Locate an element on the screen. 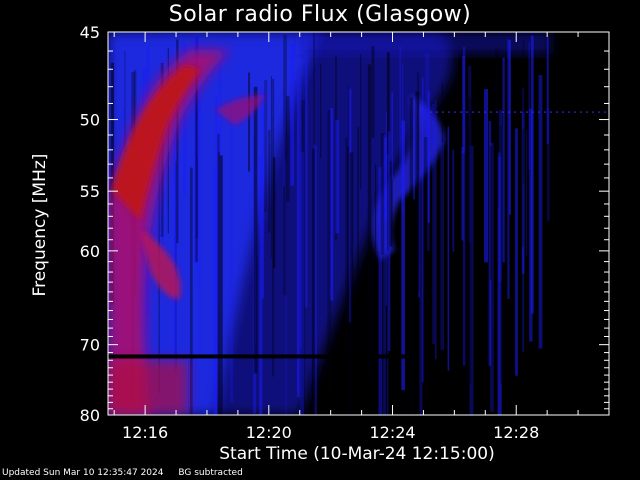 The height and width of the screenshot is (480, 640). updated-timestamp: Updated Sun Mar 10 12:35:47 2024 is located at coordinates (83, 473).